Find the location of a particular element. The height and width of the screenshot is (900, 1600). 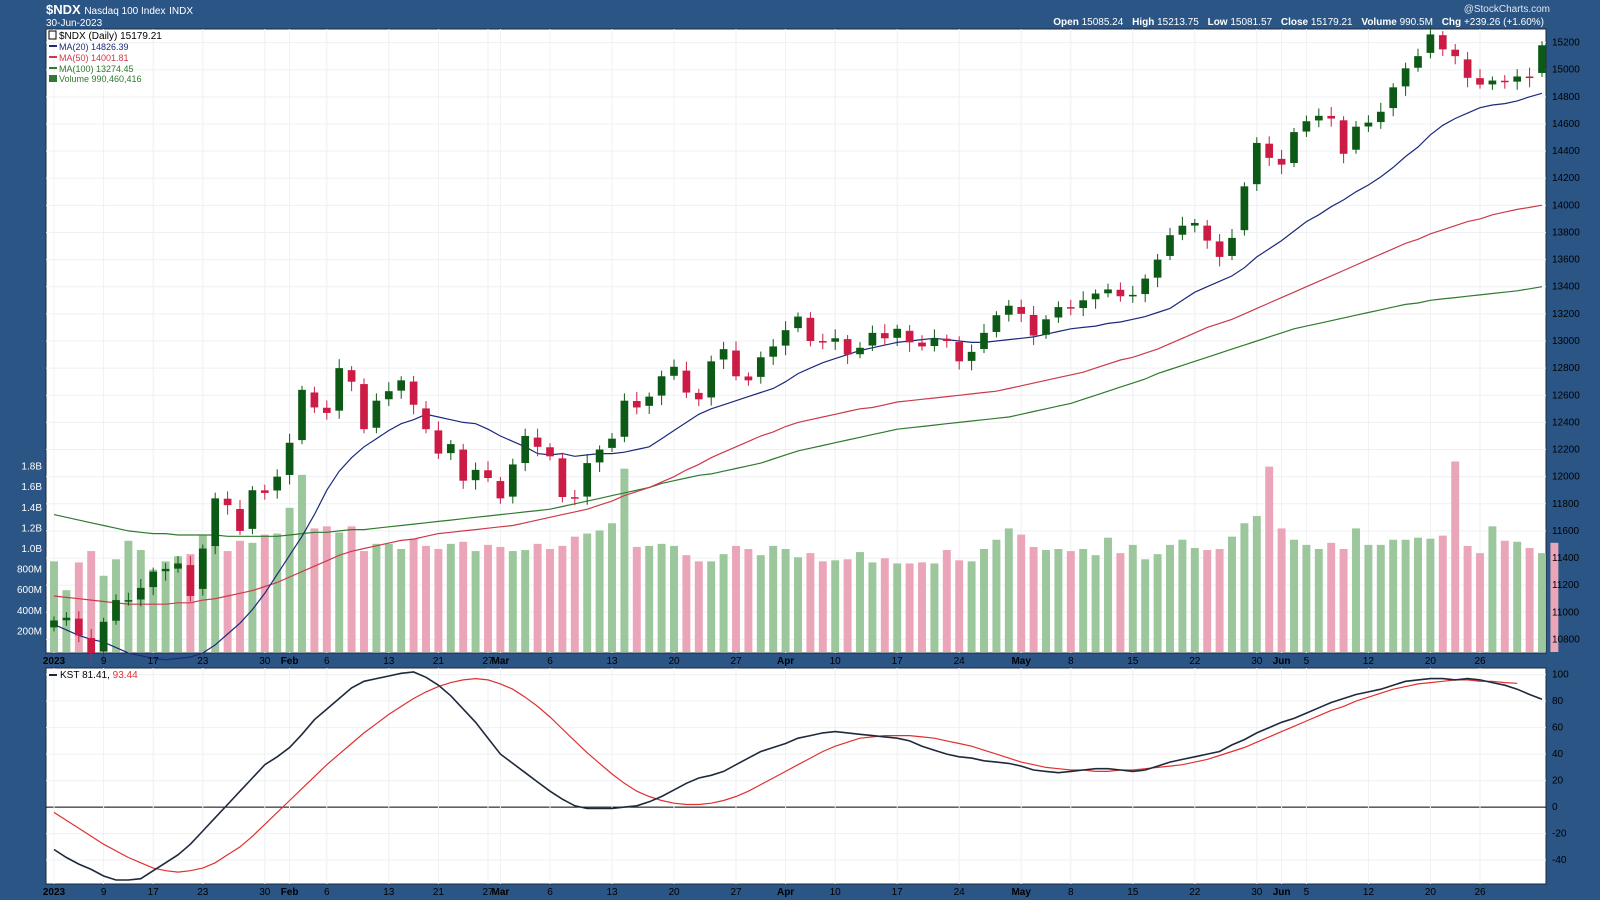

price-tick-label: 14200 is located at coordinates (1566, 178).